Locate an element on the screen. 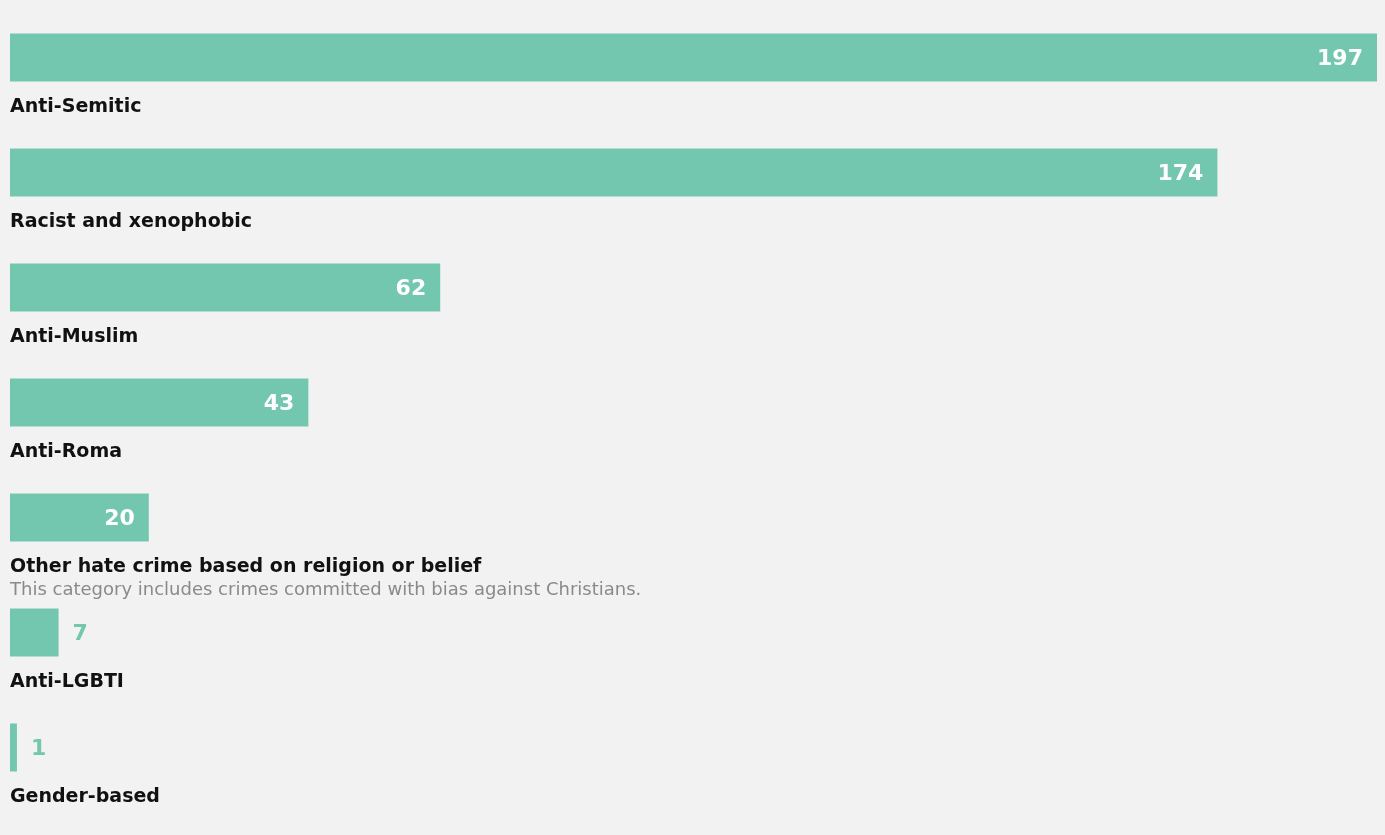  y-tick-label: Gender-based is located at coordinates (85, 795).